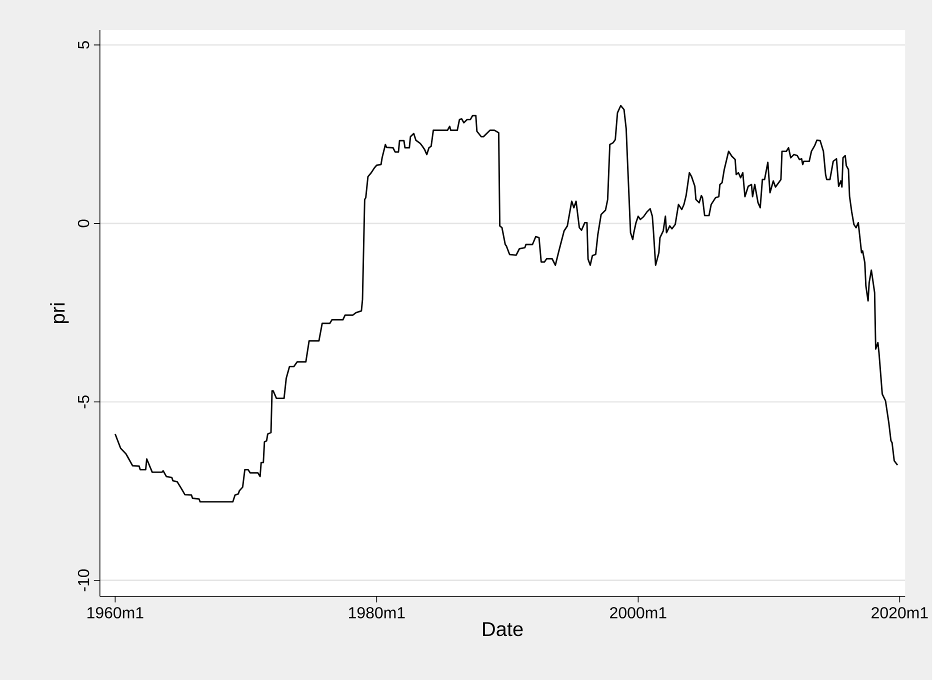  I want to click on y-tick-label: -10, so click(84, 580).